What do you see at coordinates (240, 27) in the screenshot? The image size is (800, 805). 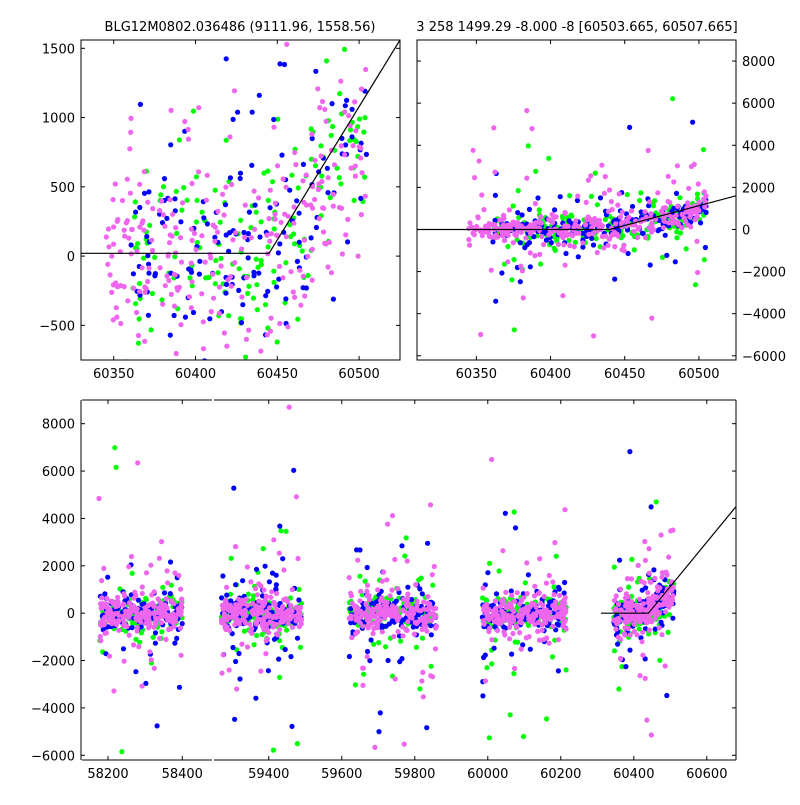 I see `left-panel-title: BLG12M0802.036486 (9111.96, 1558.56)` at bounding box center [240, 27].